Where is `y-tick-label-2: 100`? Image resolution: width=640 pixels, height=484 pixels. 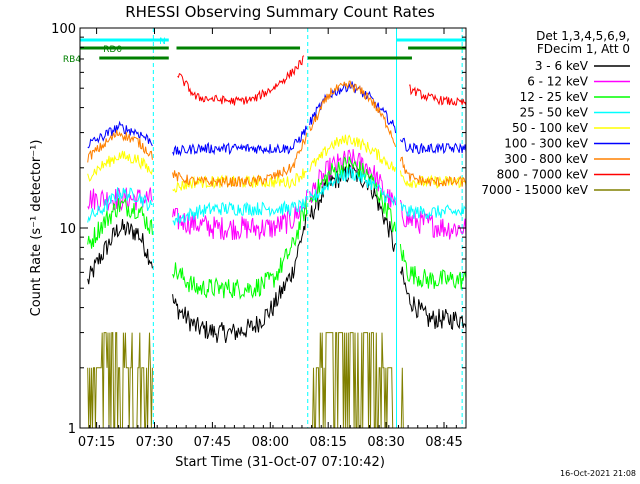
y-tick-label-2: 100 is located at coordinates (63, 29).